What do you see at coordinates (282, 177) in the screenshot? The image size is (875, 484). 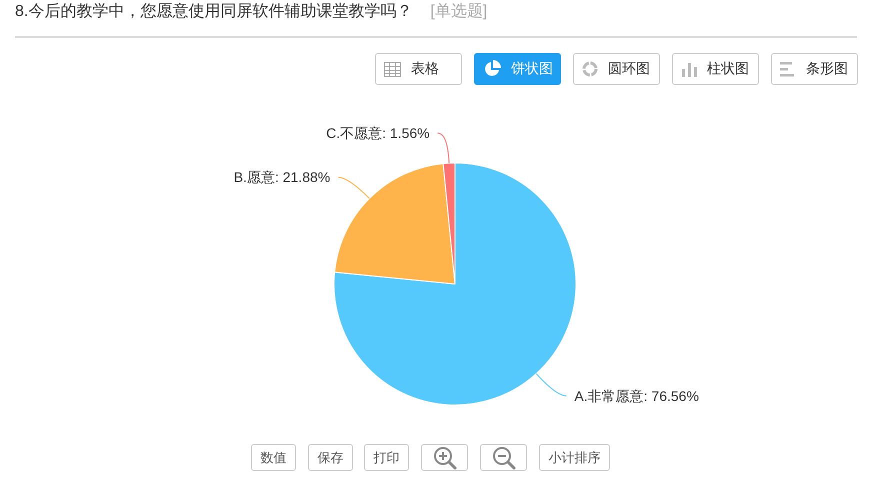 I see `slice-label: B.愿意: 21.88%` at bounding box center [282, 177].